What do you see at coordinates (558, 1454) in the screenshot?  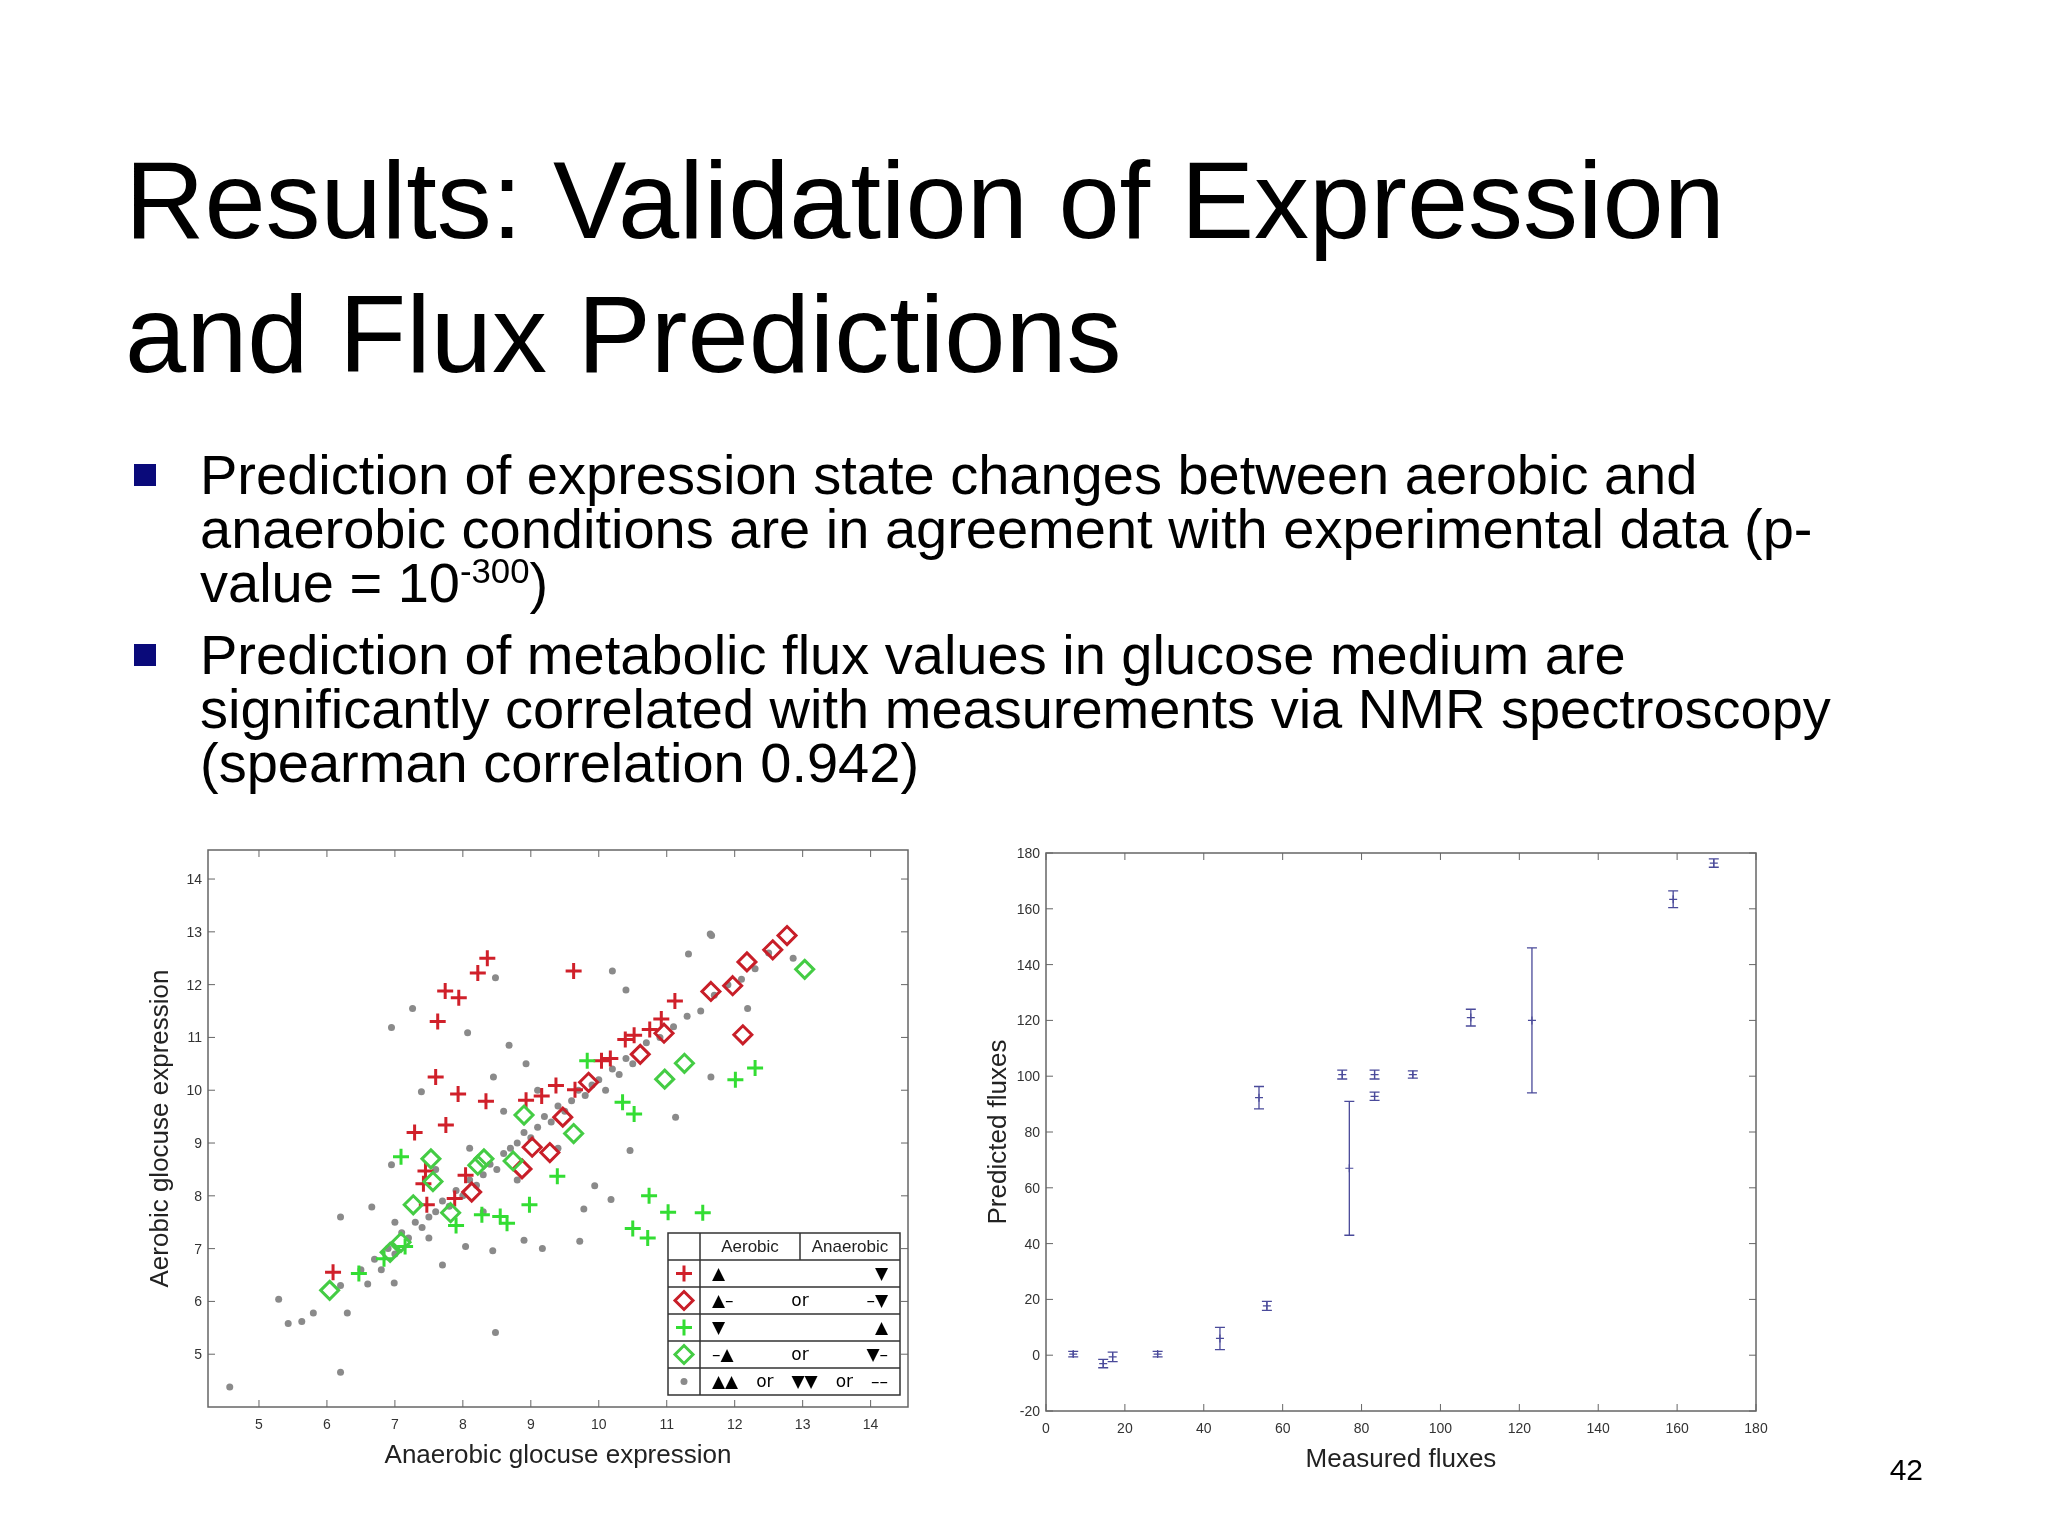 I see `x-axis-title: Anaerobic glocuse expression` at bounding box center [558, 1454].